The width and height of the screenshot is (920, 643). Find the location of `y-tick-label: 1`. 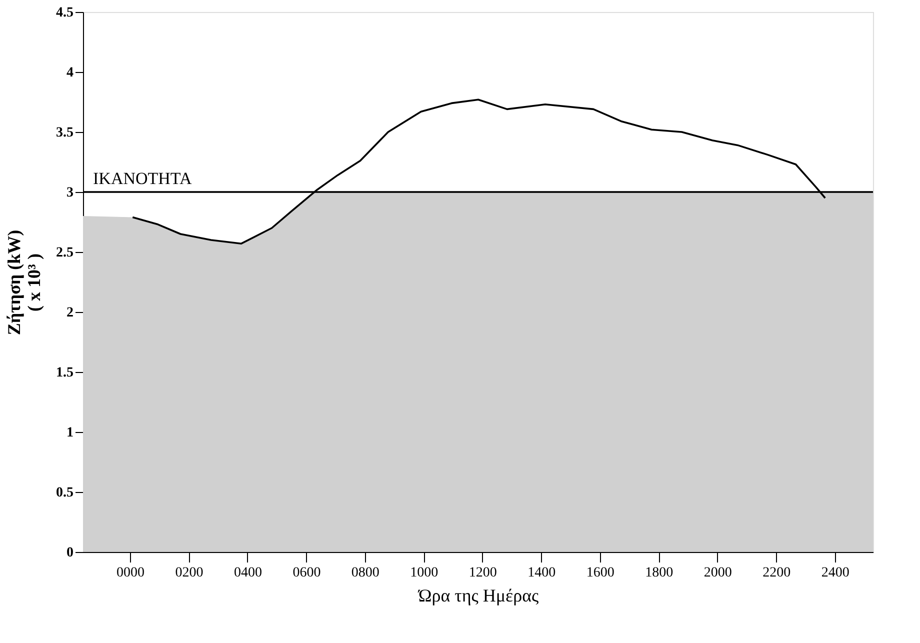

y-tick-label: 1 is located at coordinates (70, 433).